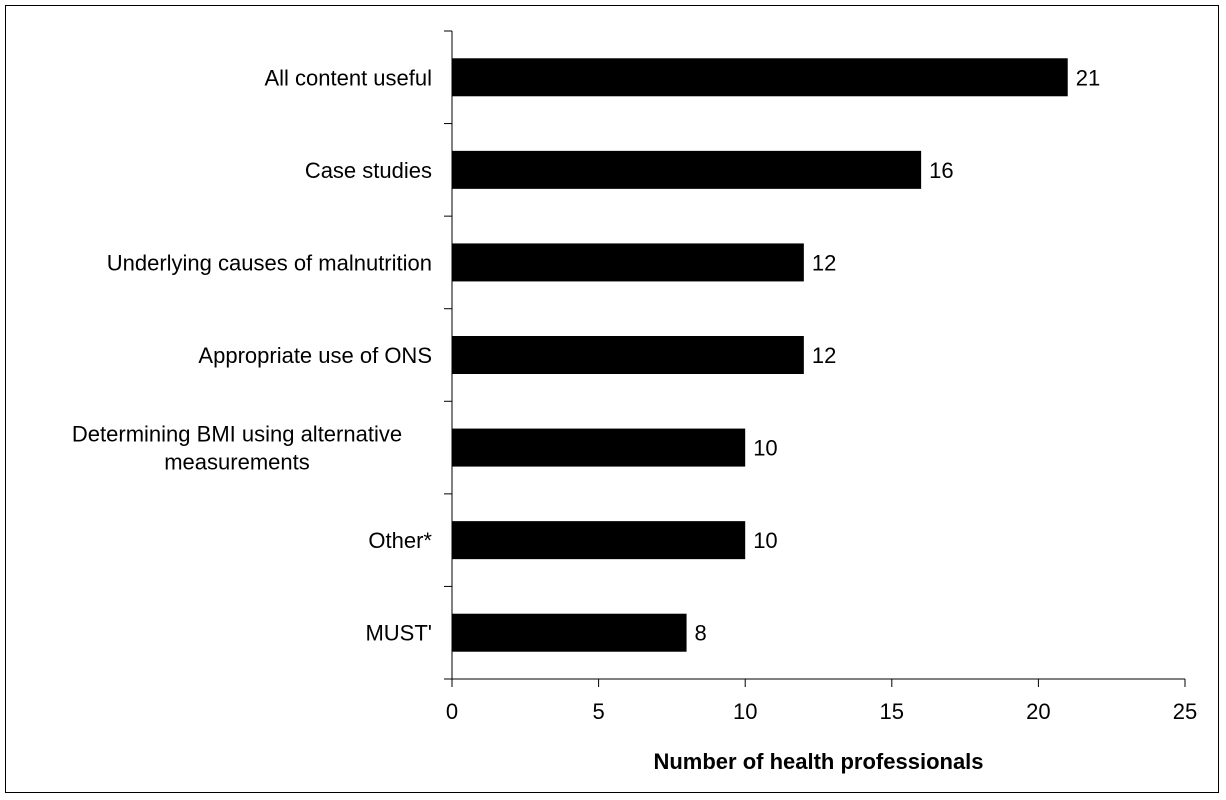 Image resolution: width=1226 pixels, height=800 pixels. I want to click on x-tick-label: 25, so click(1185, 711).